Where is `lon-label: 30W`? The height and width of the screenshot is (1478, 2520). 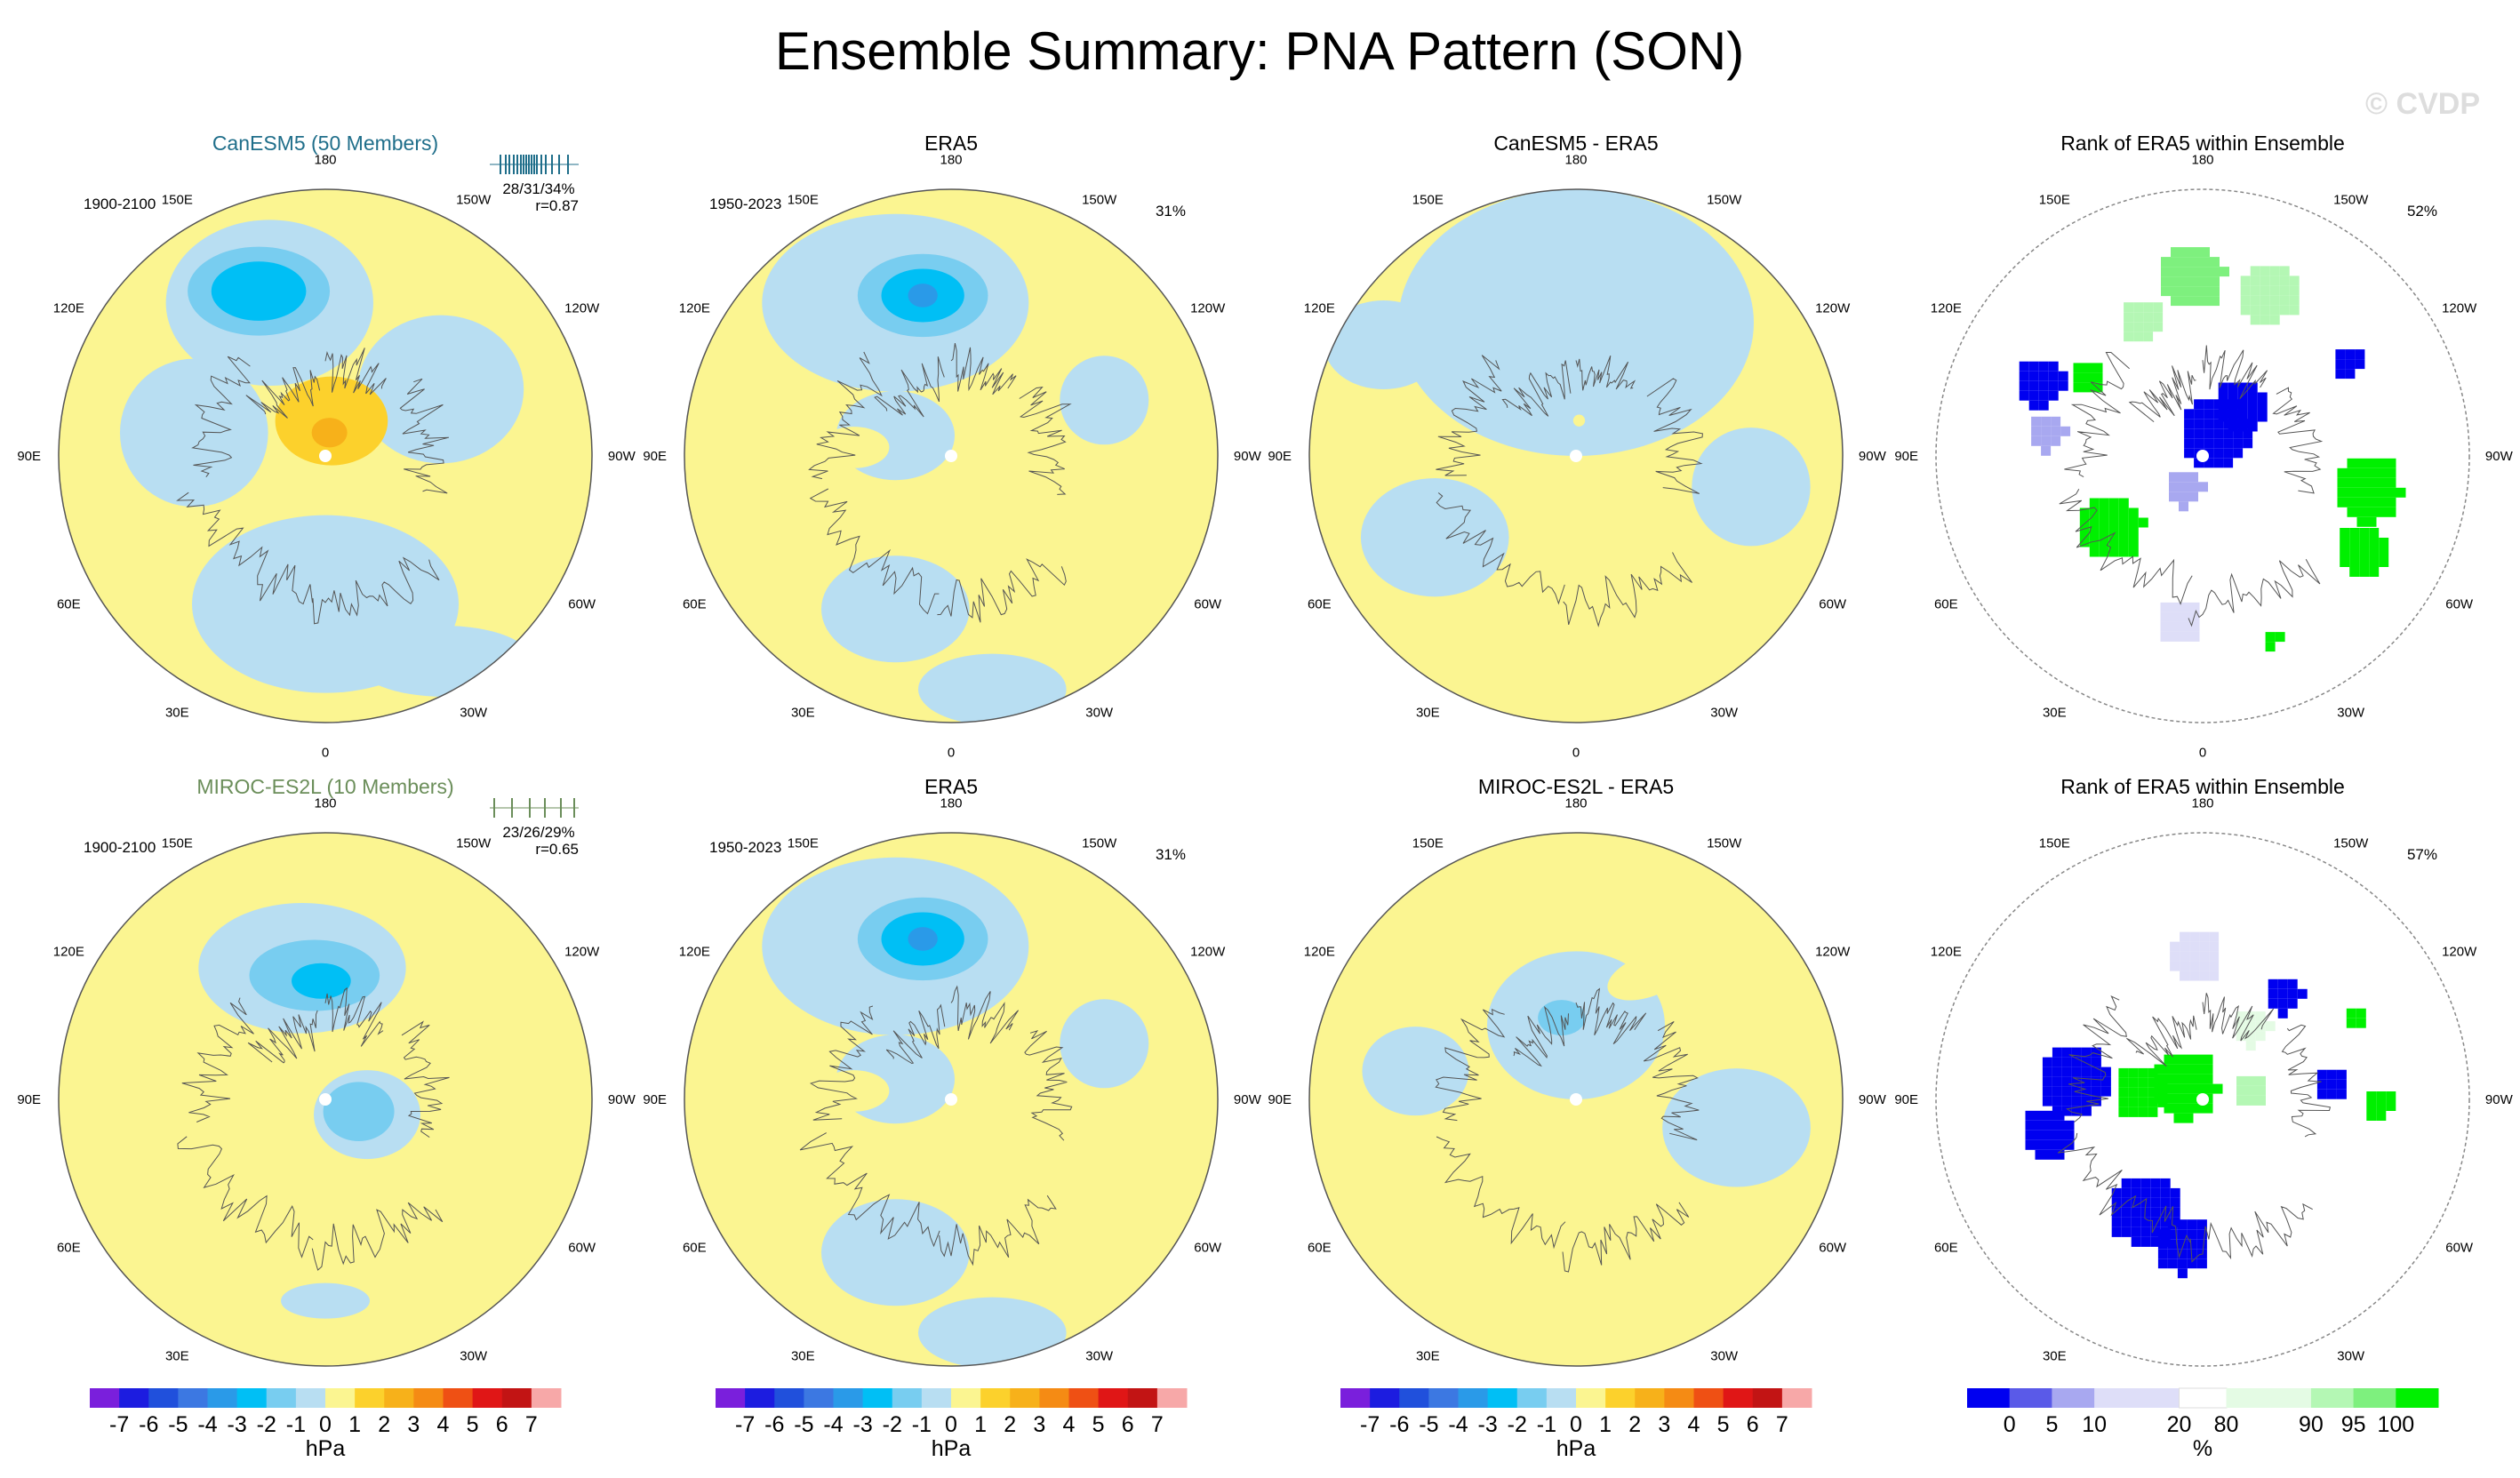
lon-label: 30W is located at coordinates (474, 1356).